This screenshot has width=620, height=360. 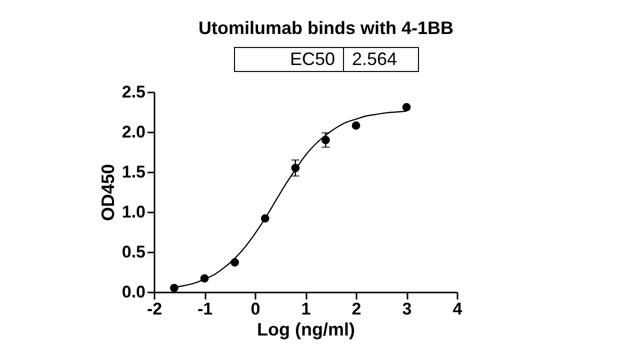 I want to click on y-tick-label: 1.5, so click(x=134, y=172).